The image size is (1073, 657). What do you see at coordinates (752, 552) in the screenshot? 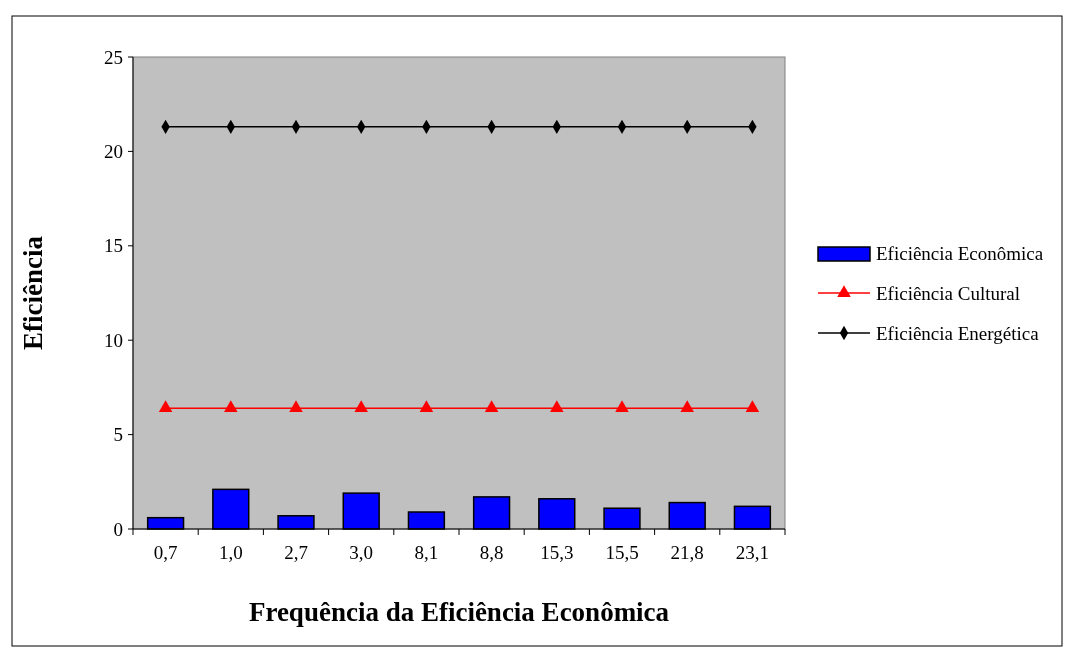
I see `x-tick-label: 23,1` at bounding box center [752, 552].